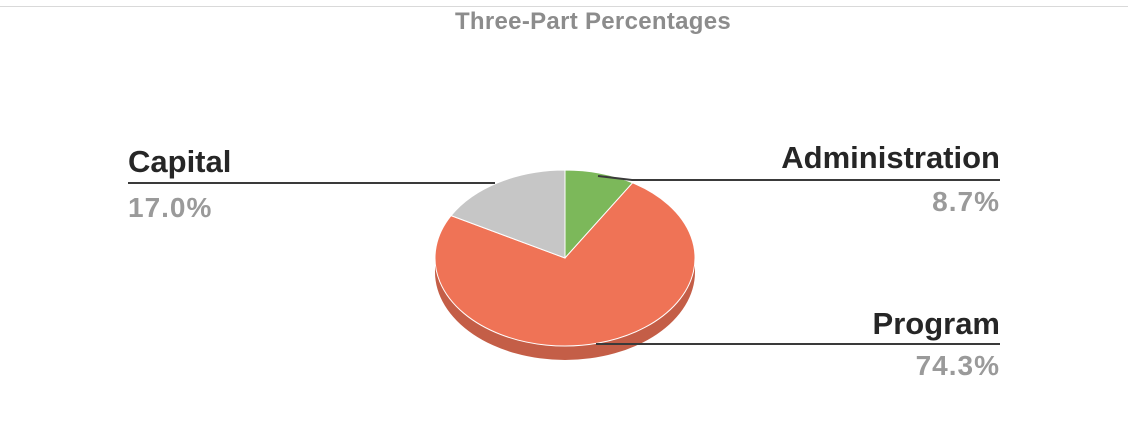  I want to click on slice-value-capital: 17.0%, so click(170, 207).